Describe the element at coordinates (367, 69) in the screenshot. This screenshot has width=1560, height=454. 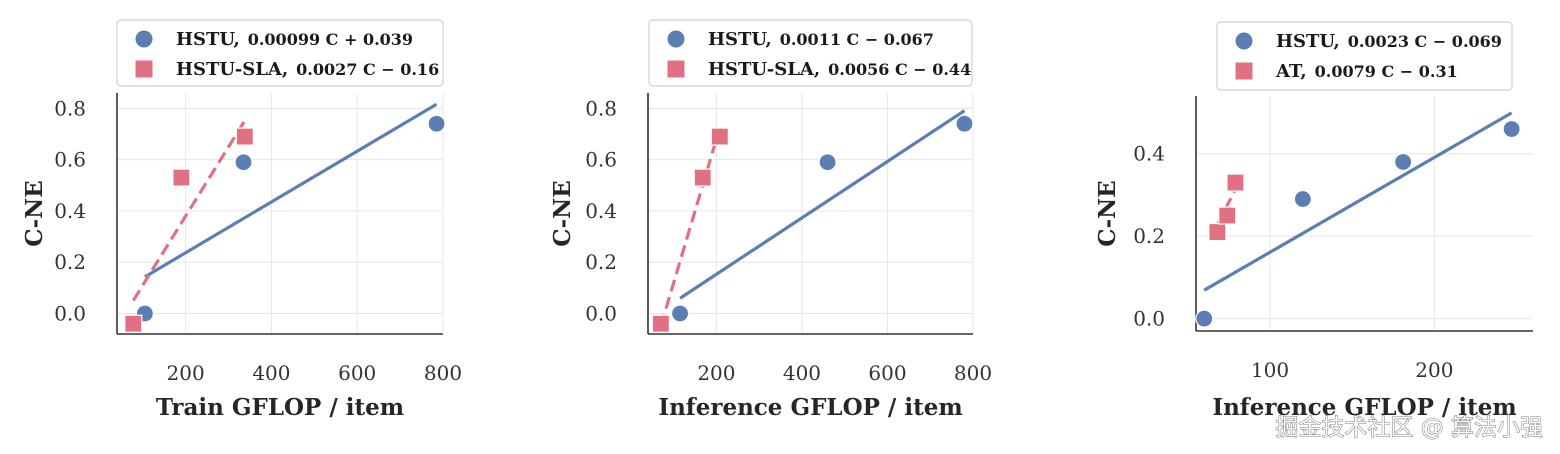
I see `legend-equation: 0.0027 C − 0.16` at that location.